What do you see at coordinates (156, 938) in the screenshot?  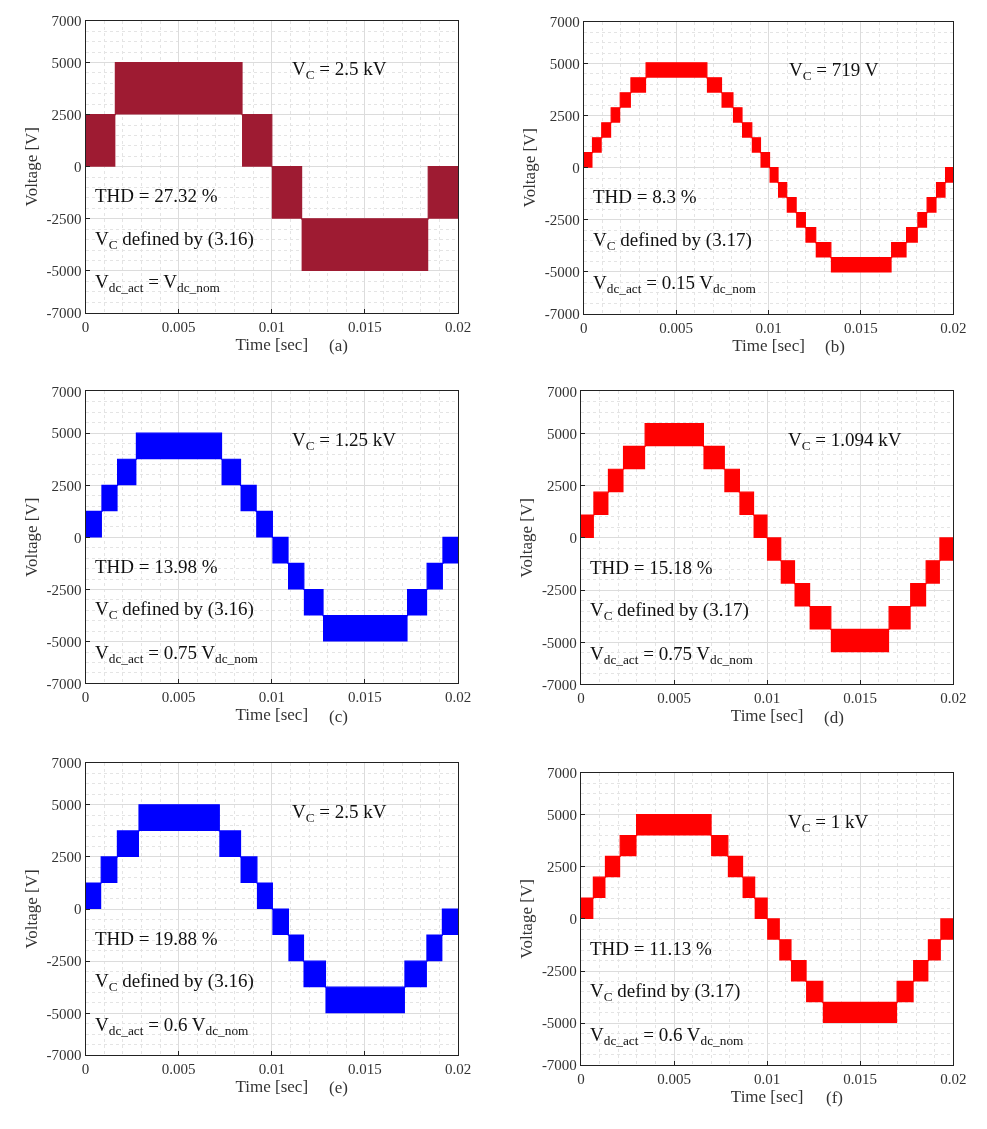 I see `annotation: THD = 19.88 %` at bounding box center [156, 938].